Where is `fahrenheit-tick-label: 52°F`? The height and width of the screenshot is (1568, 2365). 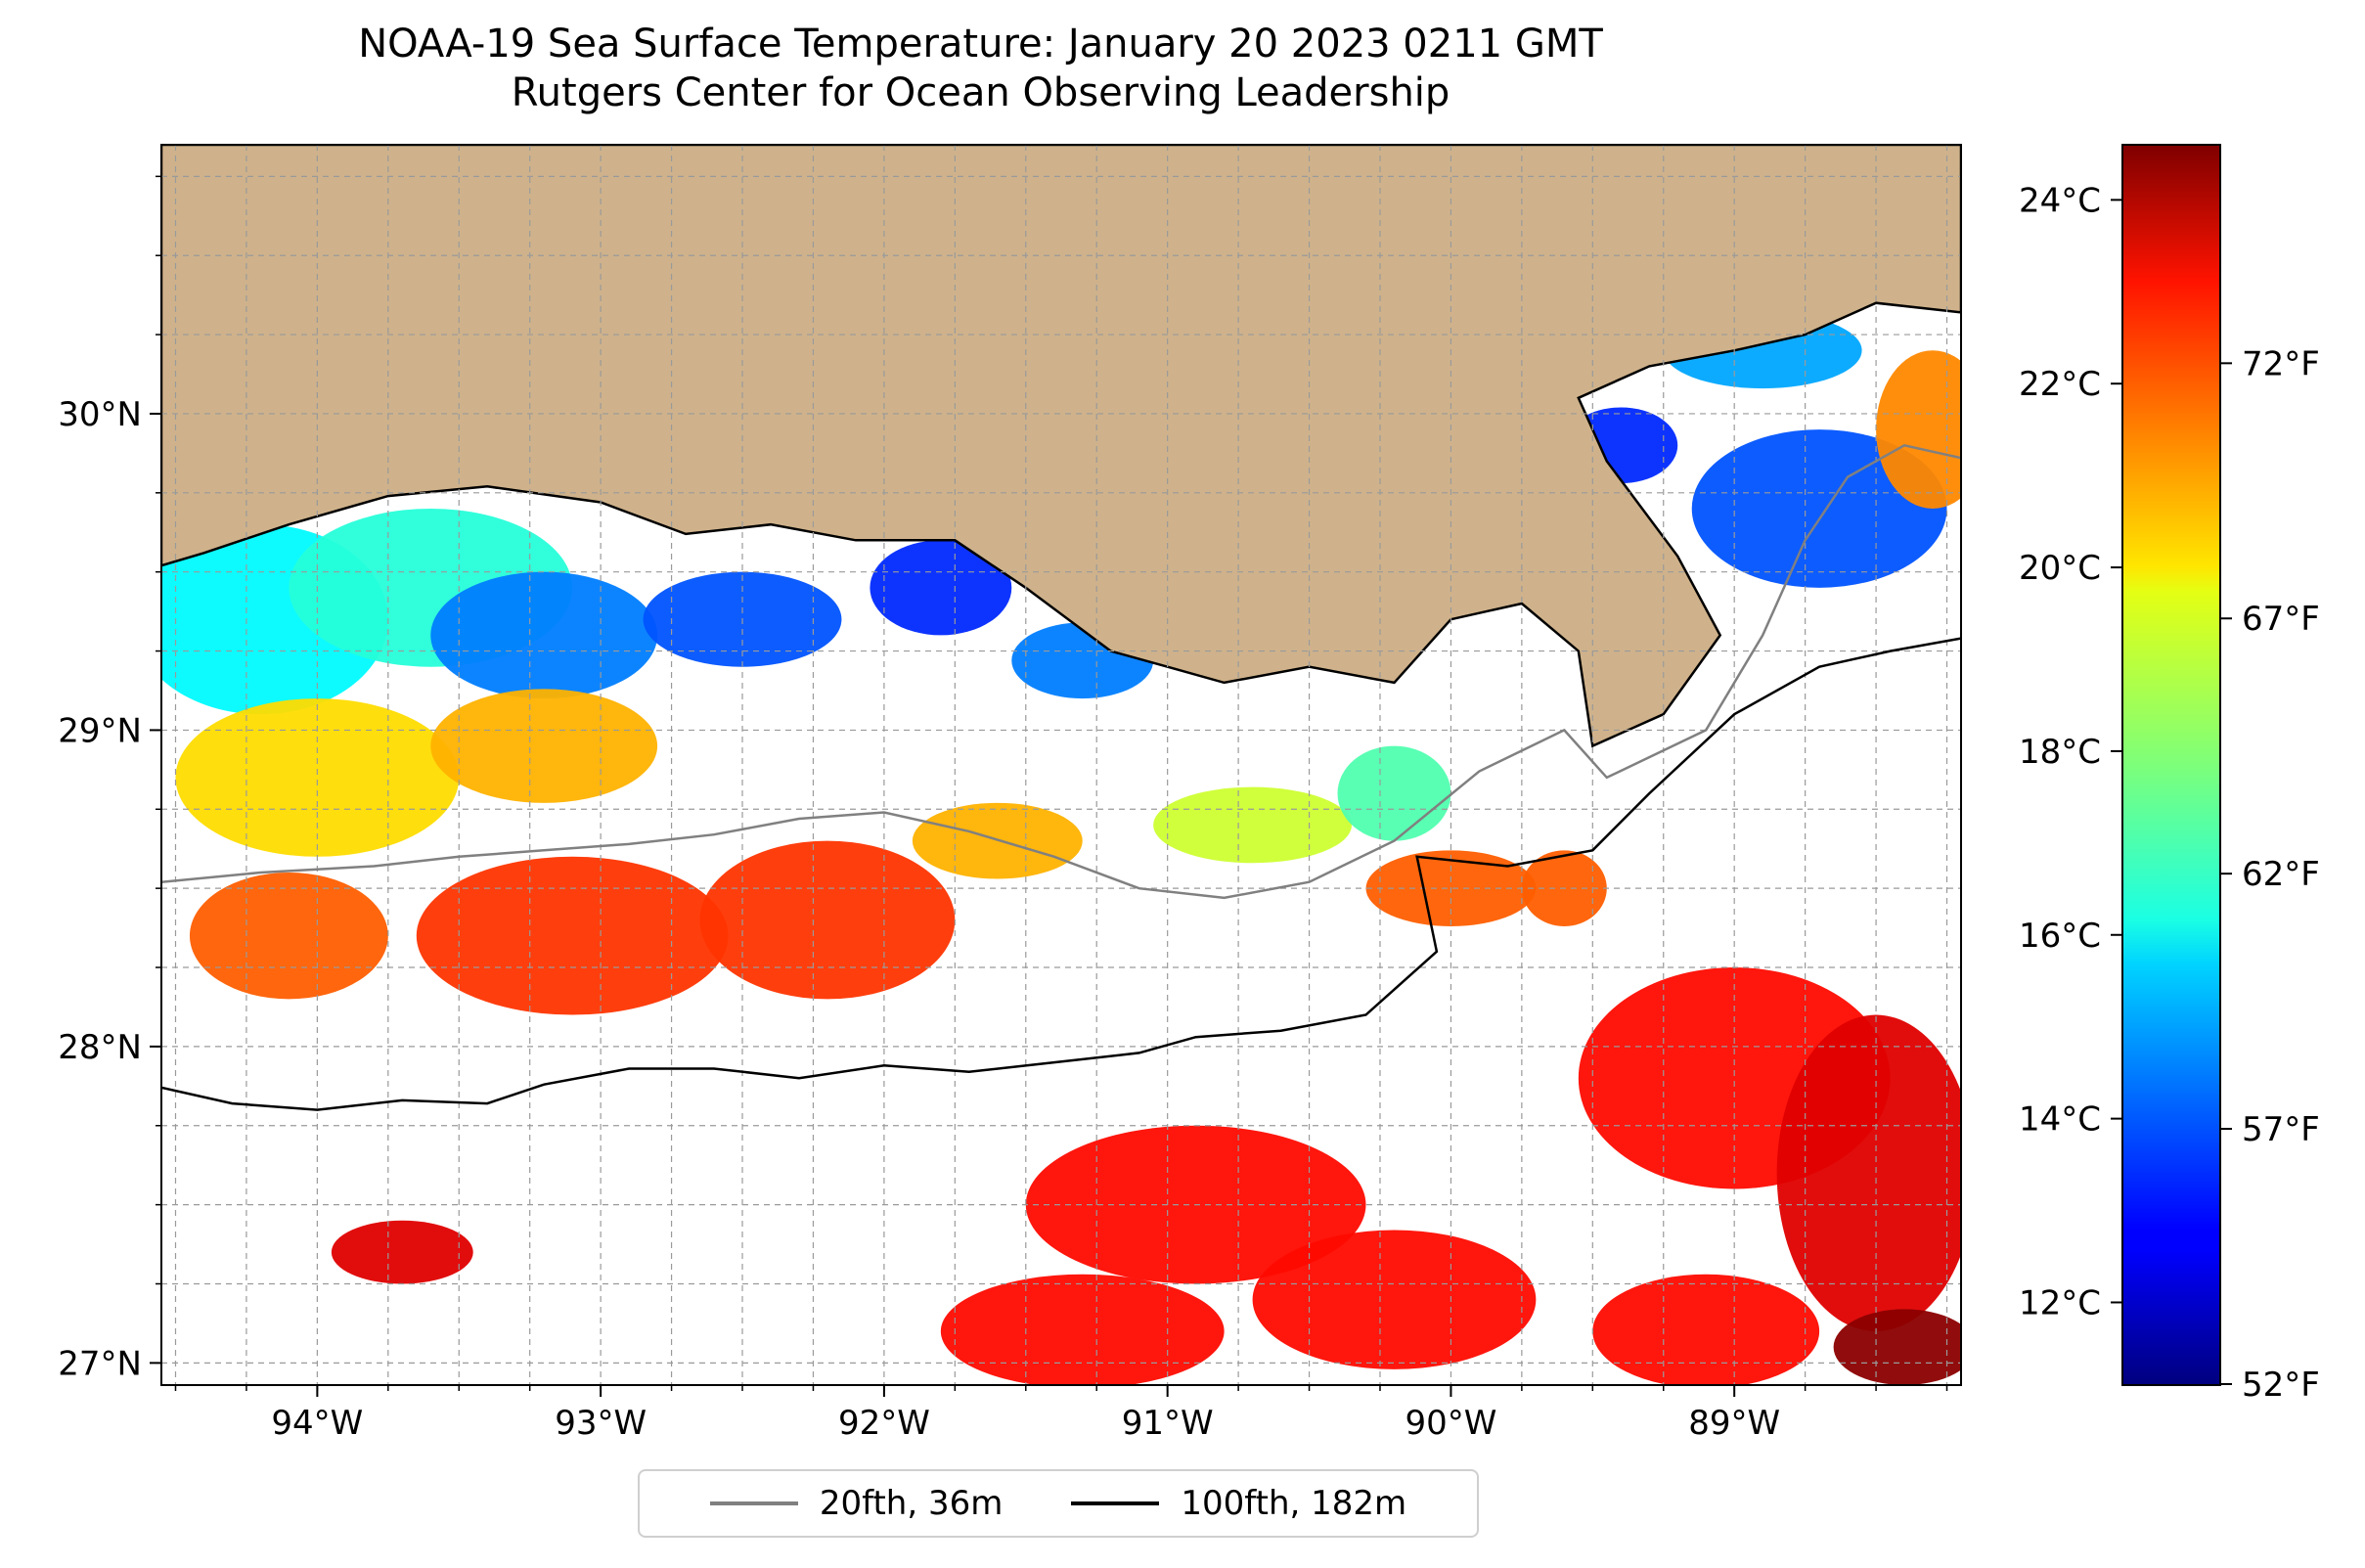
fahrenheit-tick-label: 52°F is located at coordinates (2281, 1385).